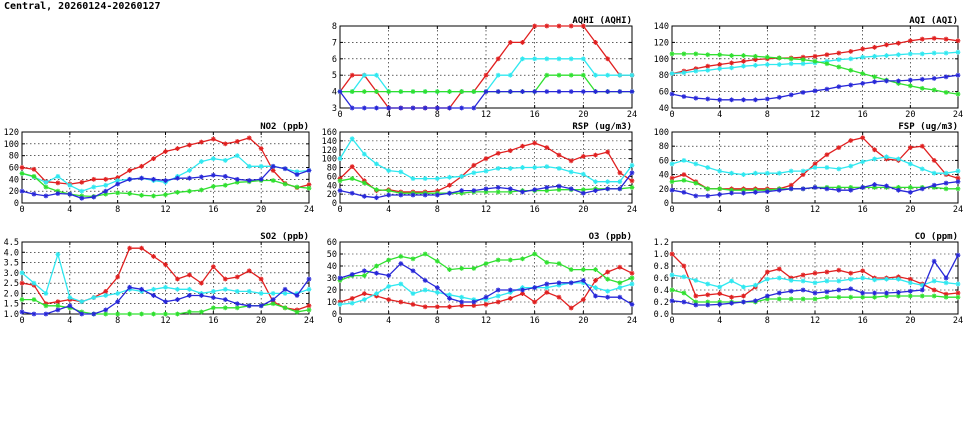 This screenshot has width=975, height=447. What do you see at coordinates (11, 284) in the screenshot?
I see `y-tick-label: 2.5` at bounding box center [11, 284].